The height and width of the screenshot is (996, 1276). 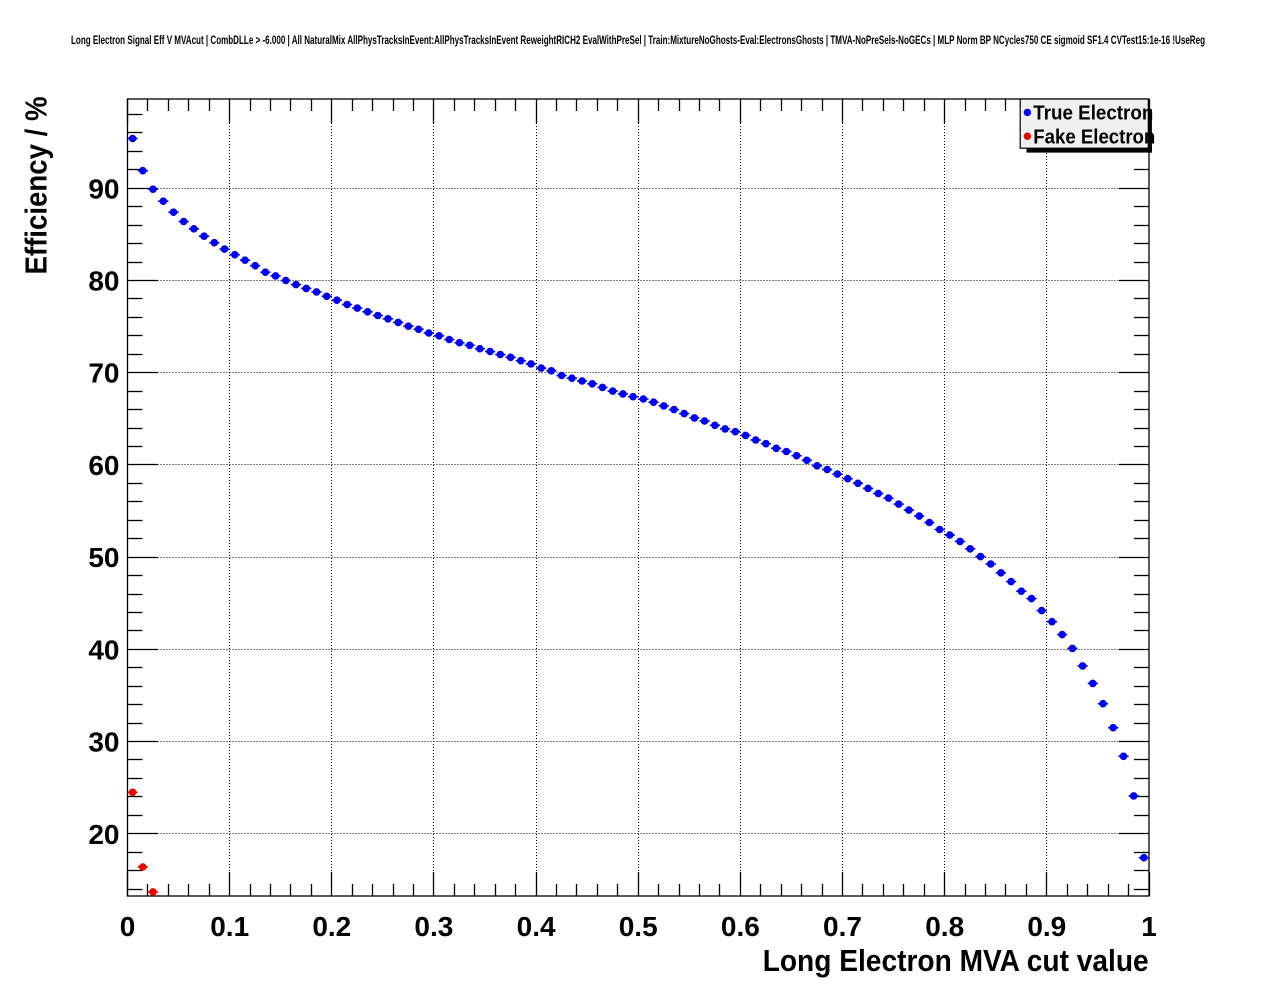 What do you see at coordinates (944, 926) in the screenshot?
I see `svg-text: 0.8` at bounding box center [944, 926].